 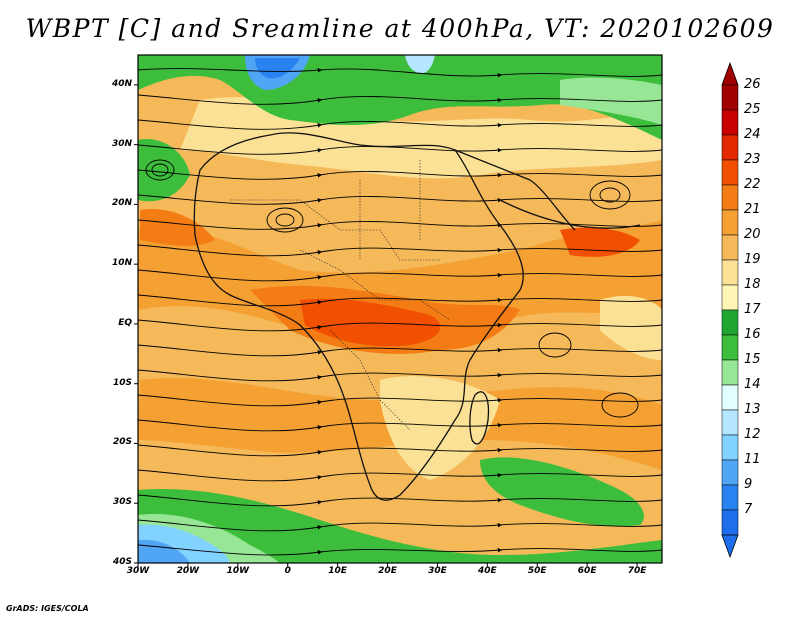 I want to click on cool-cell-northwest, so click(x=164, y=170).